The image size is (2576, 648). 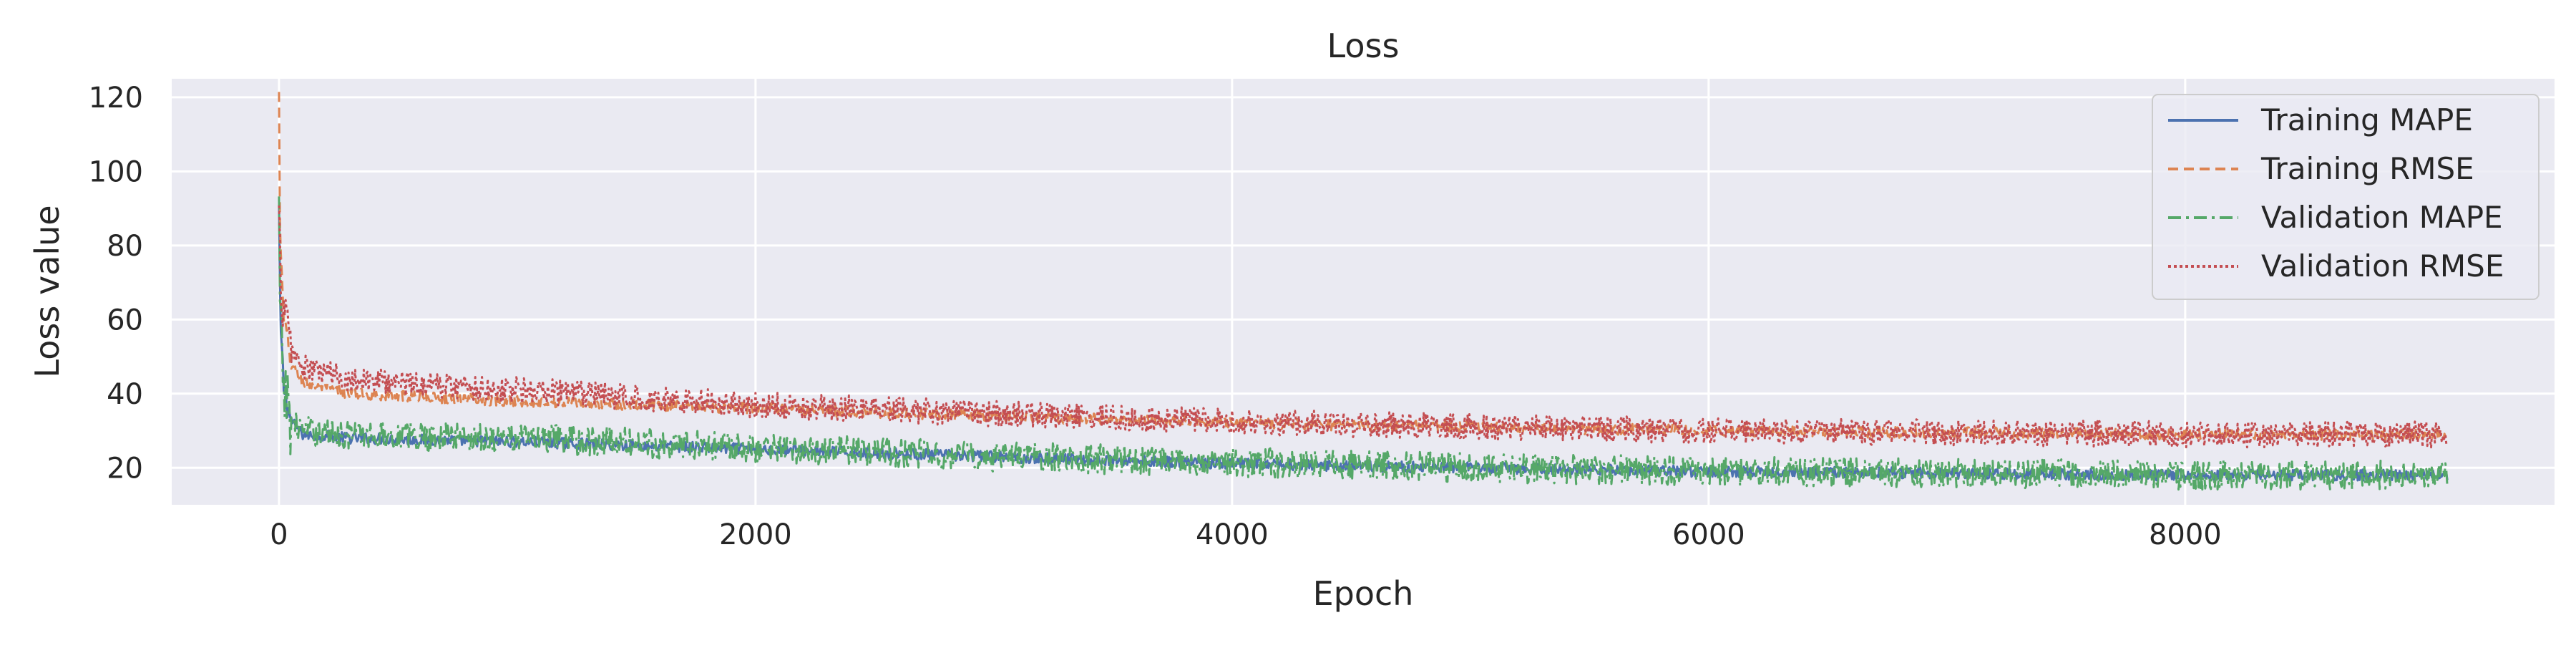 I want to click on y-axis-label: Loss value, so click(x=48, y=291).